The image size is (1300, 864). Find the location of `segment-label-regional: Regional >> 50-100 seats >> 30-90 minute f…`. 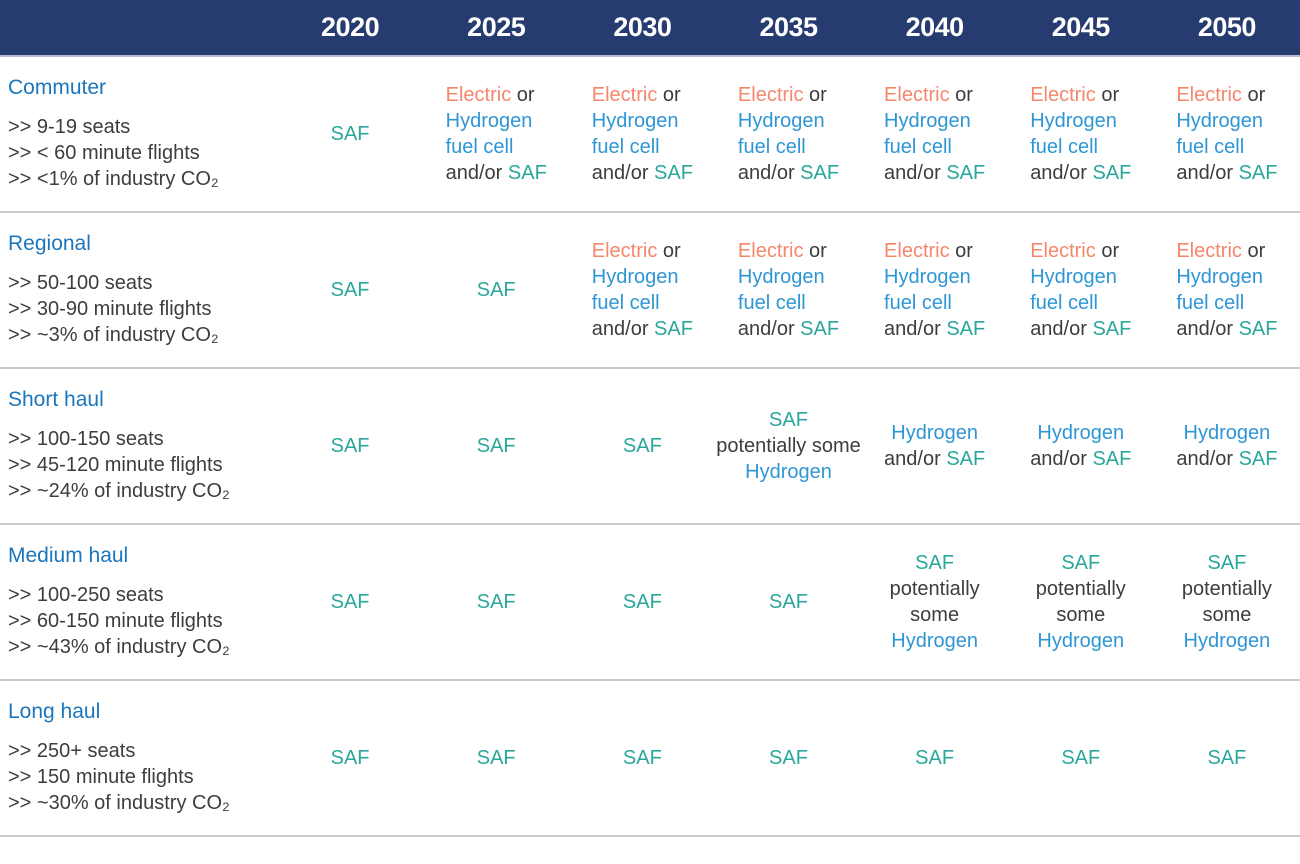

segment-label-regional: Regional >> 50-100 seats >> 30-90 minute f… is located at coordinates (138, 290).